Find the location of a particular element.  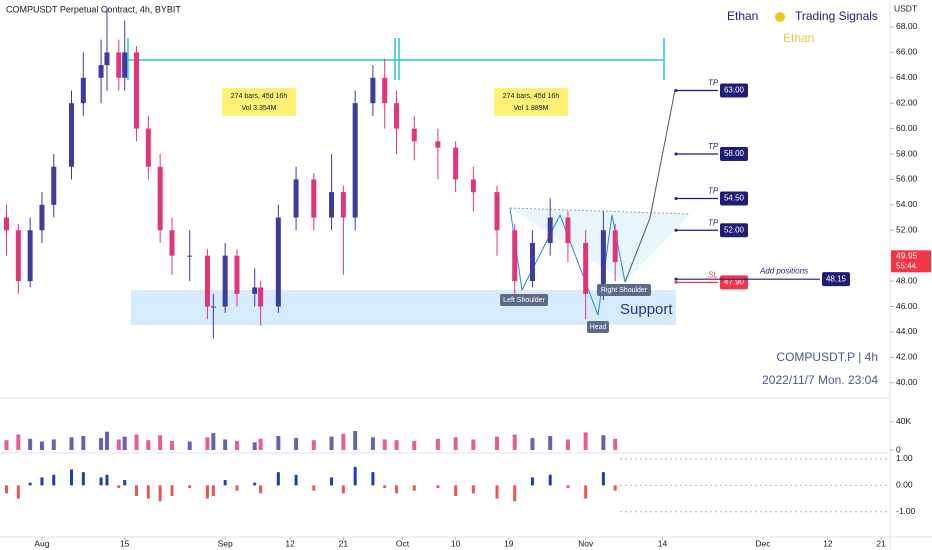

y-tick-label: 48.00 is located at coordinates (907, 280).